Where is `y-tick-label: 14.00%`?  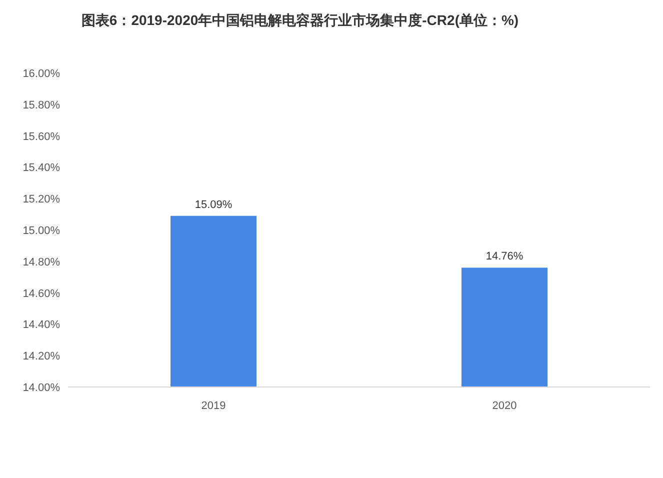
y-tick-label: 14.00% is located at coordinates (41, 388).